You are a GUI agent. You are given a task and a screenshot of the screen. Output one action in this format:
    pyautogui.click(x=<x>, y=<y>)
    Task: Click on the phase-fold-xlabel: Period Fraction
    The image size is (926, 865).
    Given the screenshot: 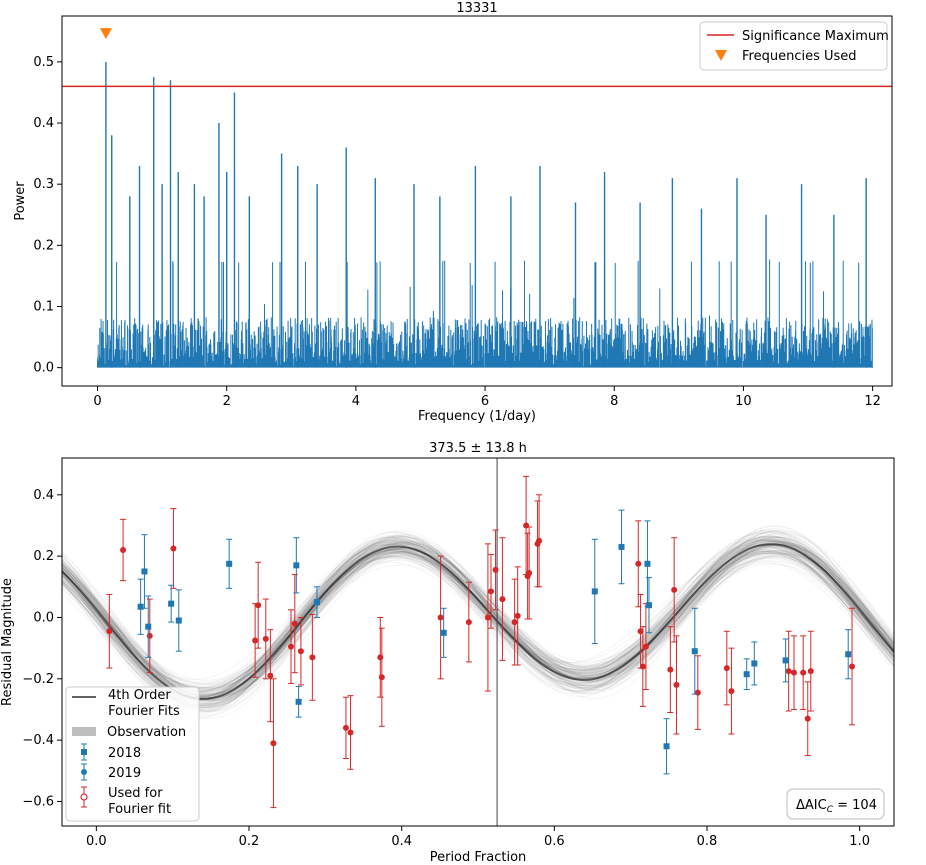 What is the action you would take?
    pyautogui.click(x=478, y=857)
    